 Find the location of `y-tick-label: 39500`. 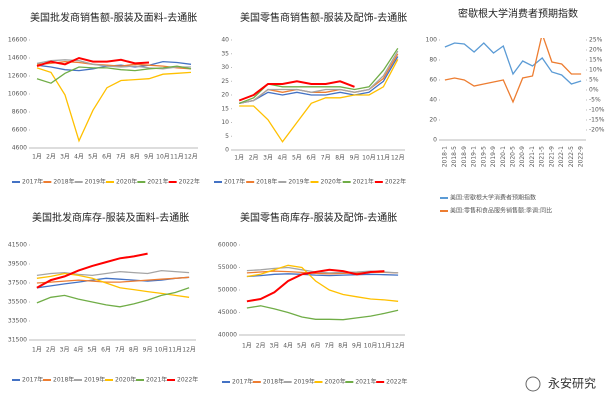

y-tick-label: 39500 is located at coordinates (17, 264).